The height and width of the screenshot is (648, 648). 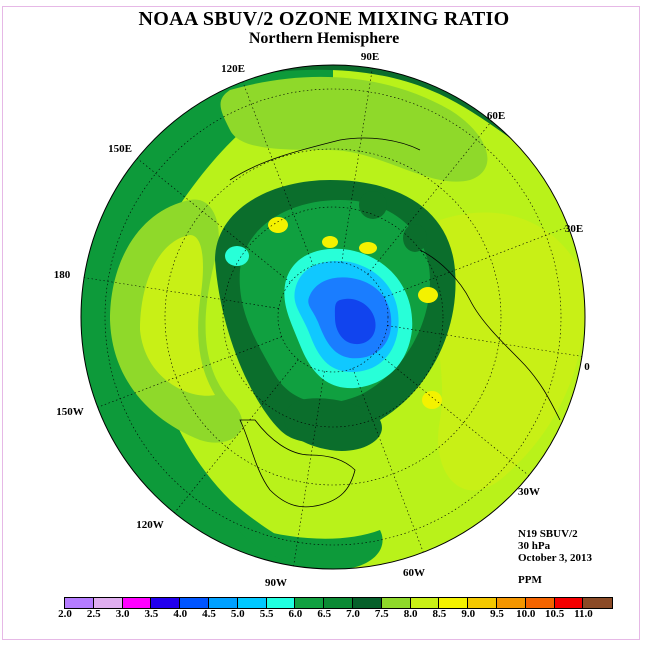 I want to click on field-band-6-6.5-south, so click(x=306, y=544).